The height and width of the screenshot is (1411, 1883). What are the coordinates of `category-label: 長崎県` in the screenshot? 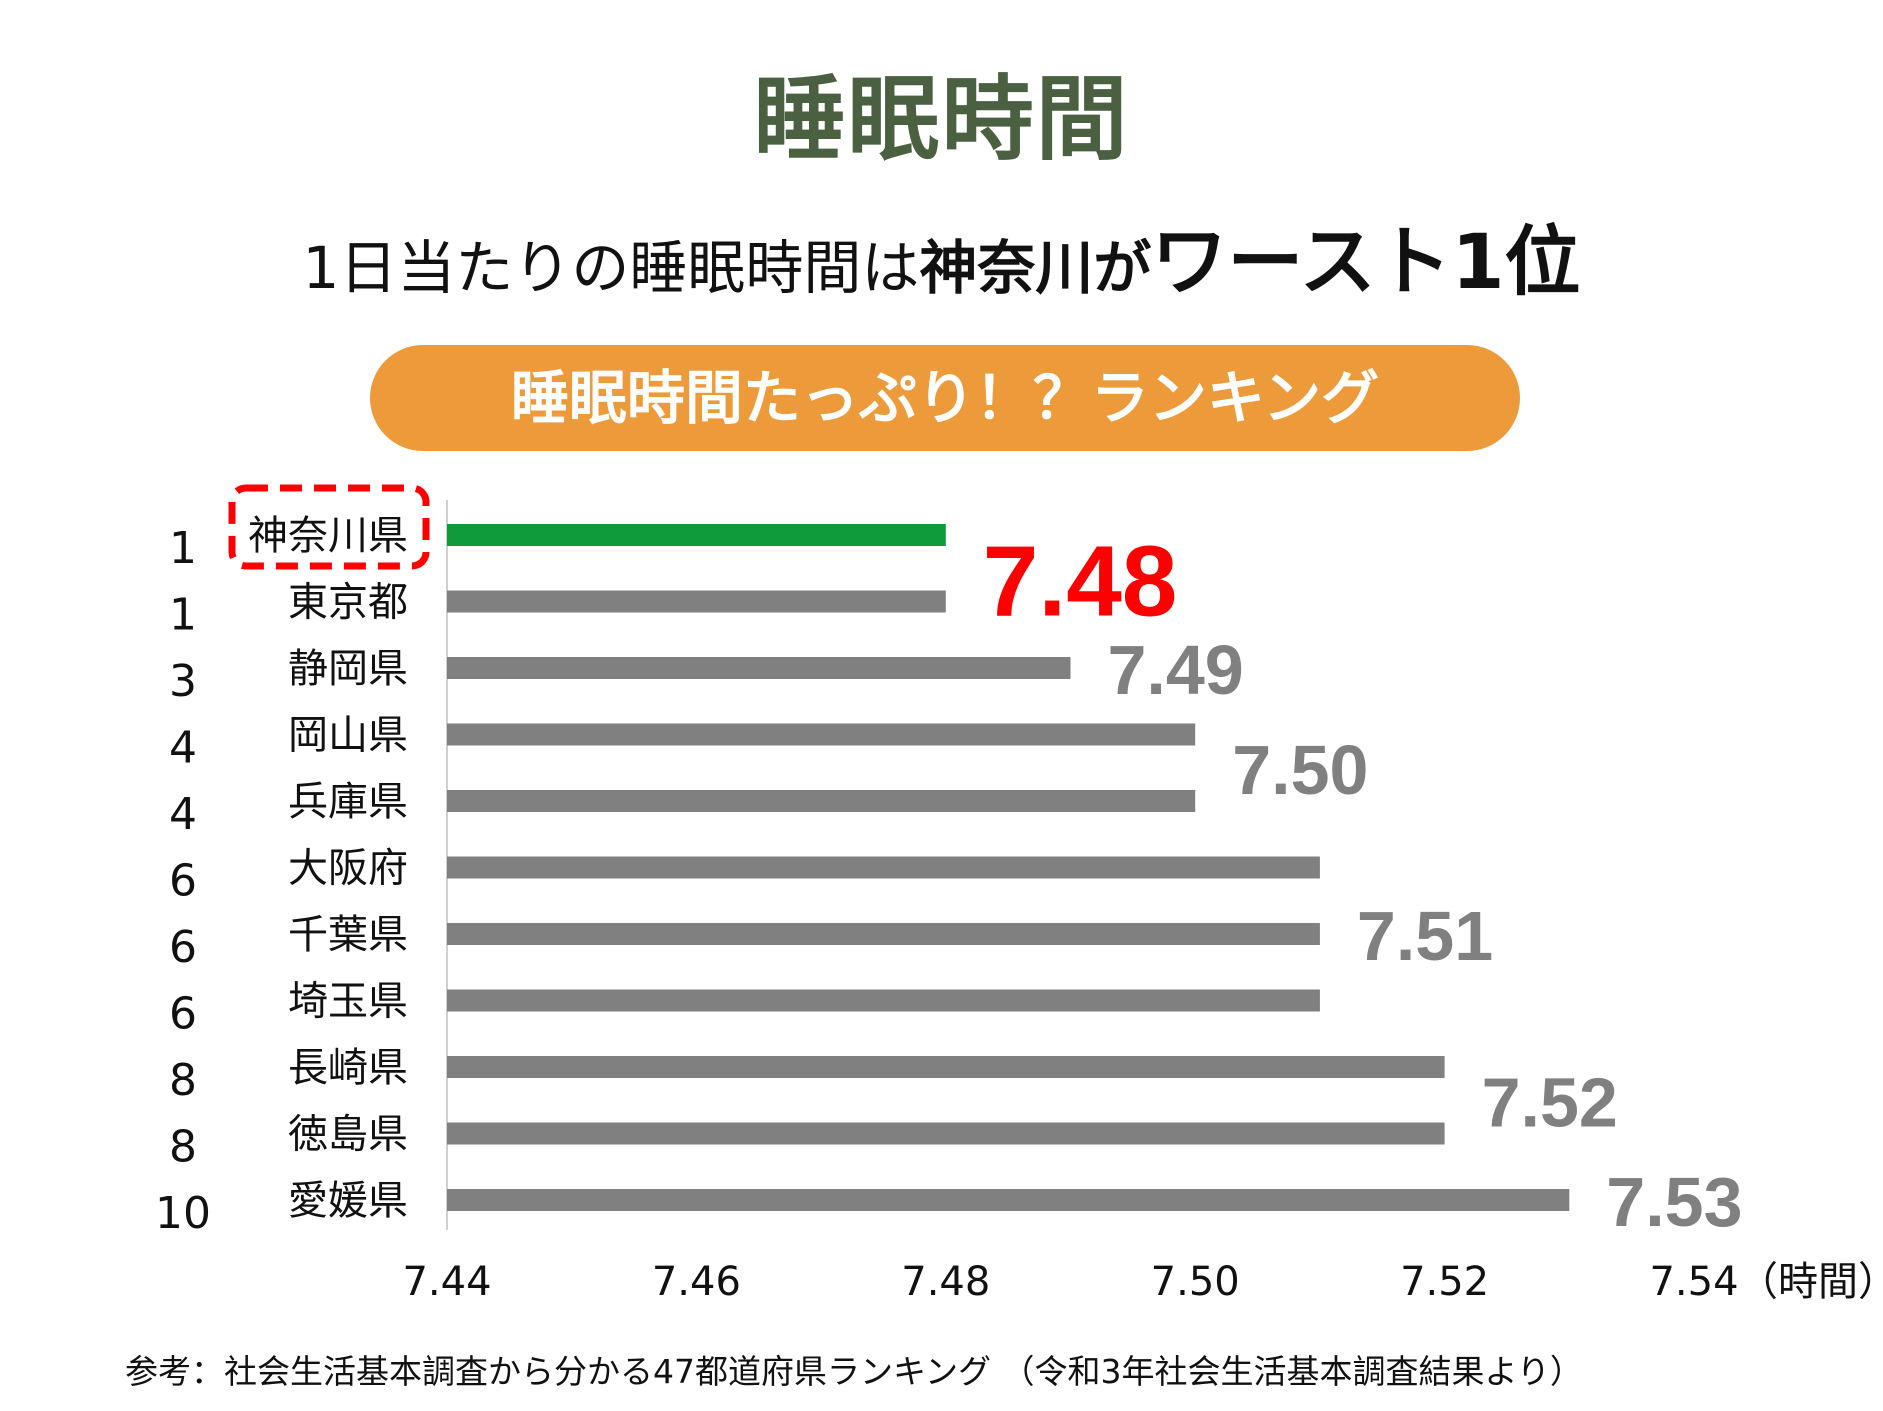 It's located at (348, 1068).